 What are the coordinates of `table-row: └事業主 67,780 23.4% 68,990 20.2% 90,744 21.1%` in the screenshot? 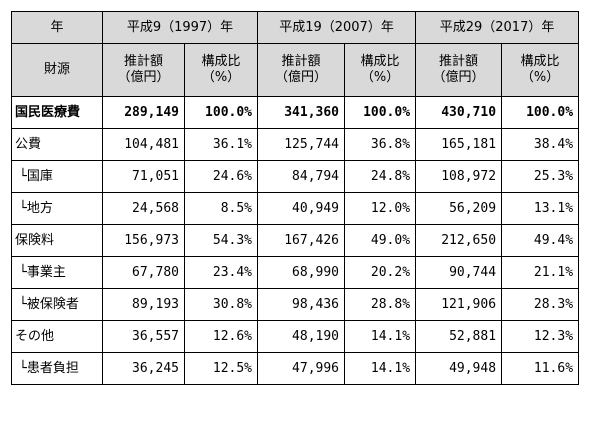 It's located at (295, 272).